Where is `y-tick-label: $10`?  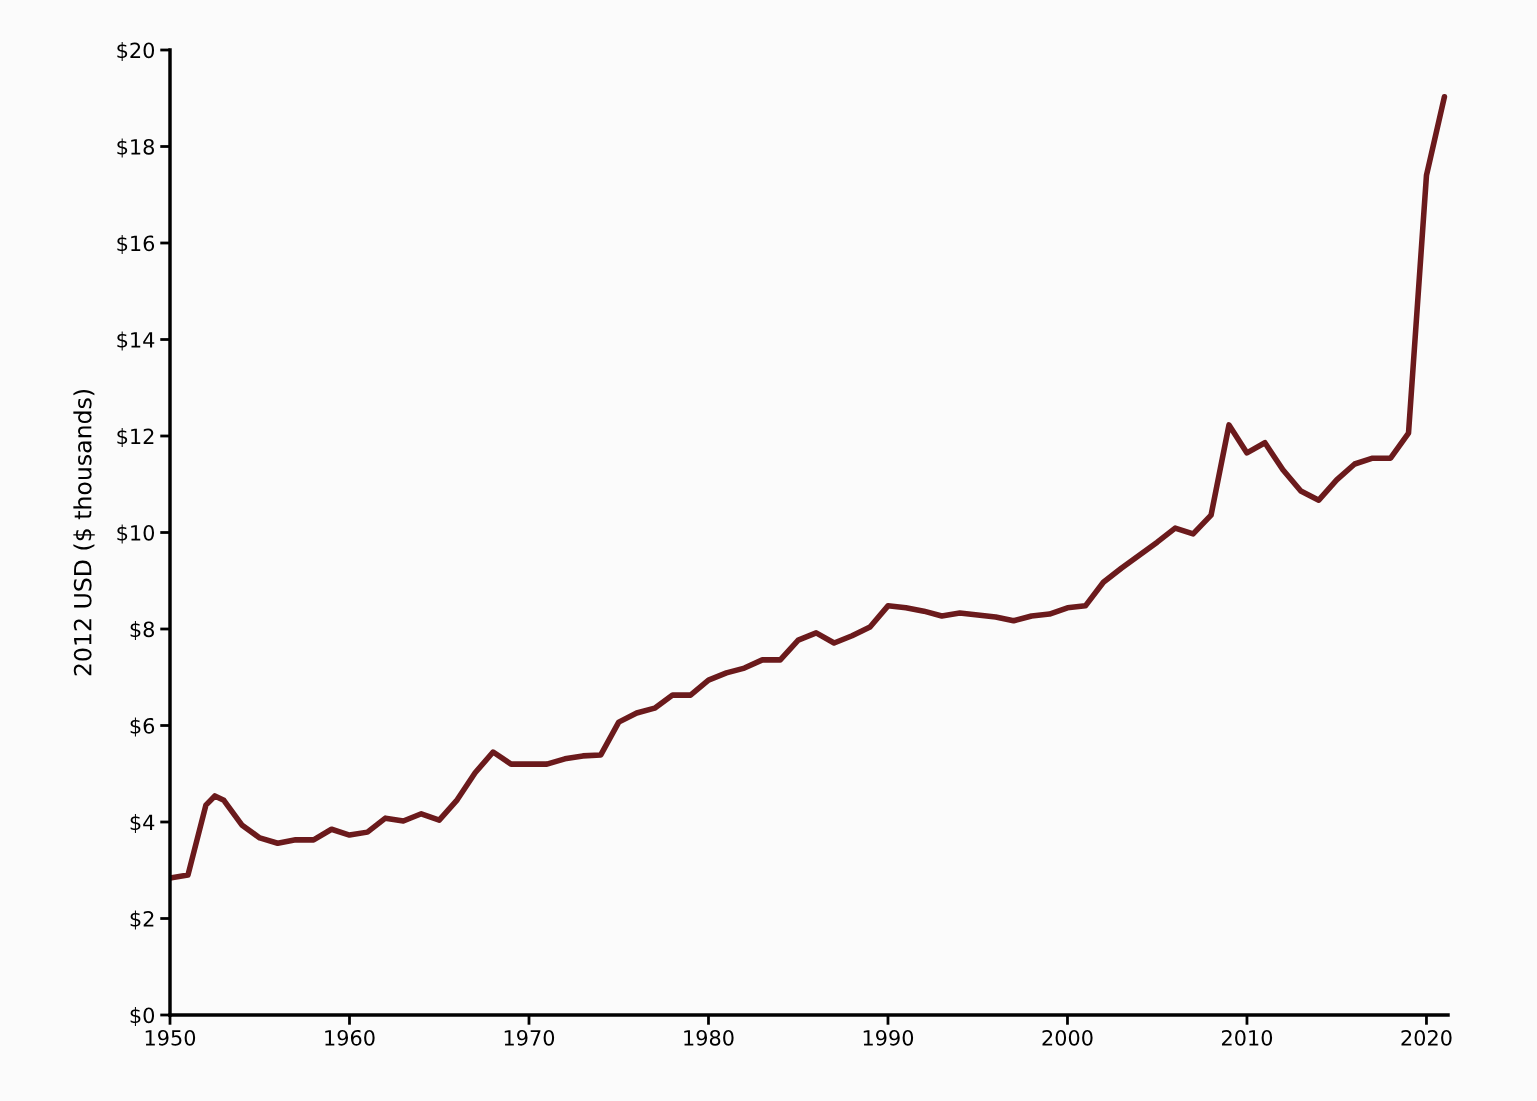
y-tick-label: $10 is located at coordinates (136, 534).